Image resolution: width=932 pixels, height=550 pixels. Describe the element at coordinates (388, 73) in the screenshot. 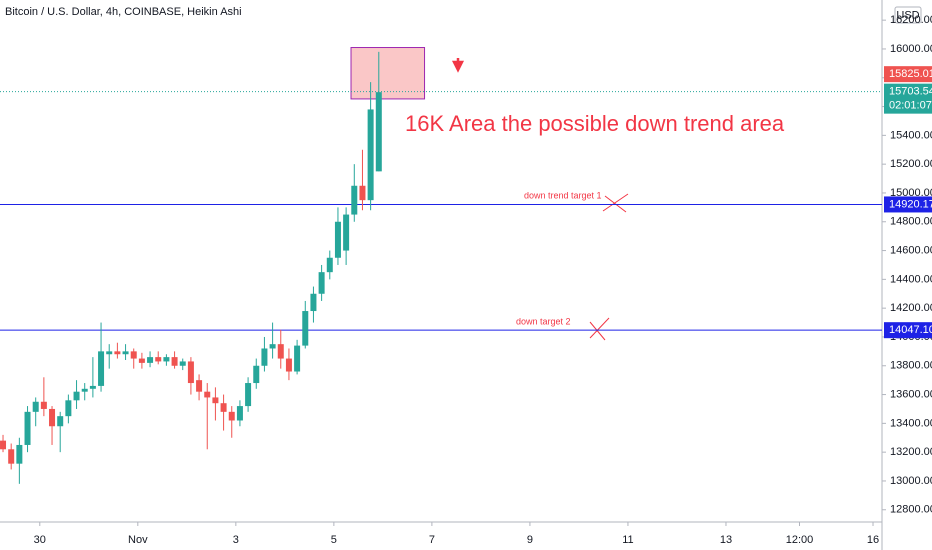

I see `zone-box` at that location.